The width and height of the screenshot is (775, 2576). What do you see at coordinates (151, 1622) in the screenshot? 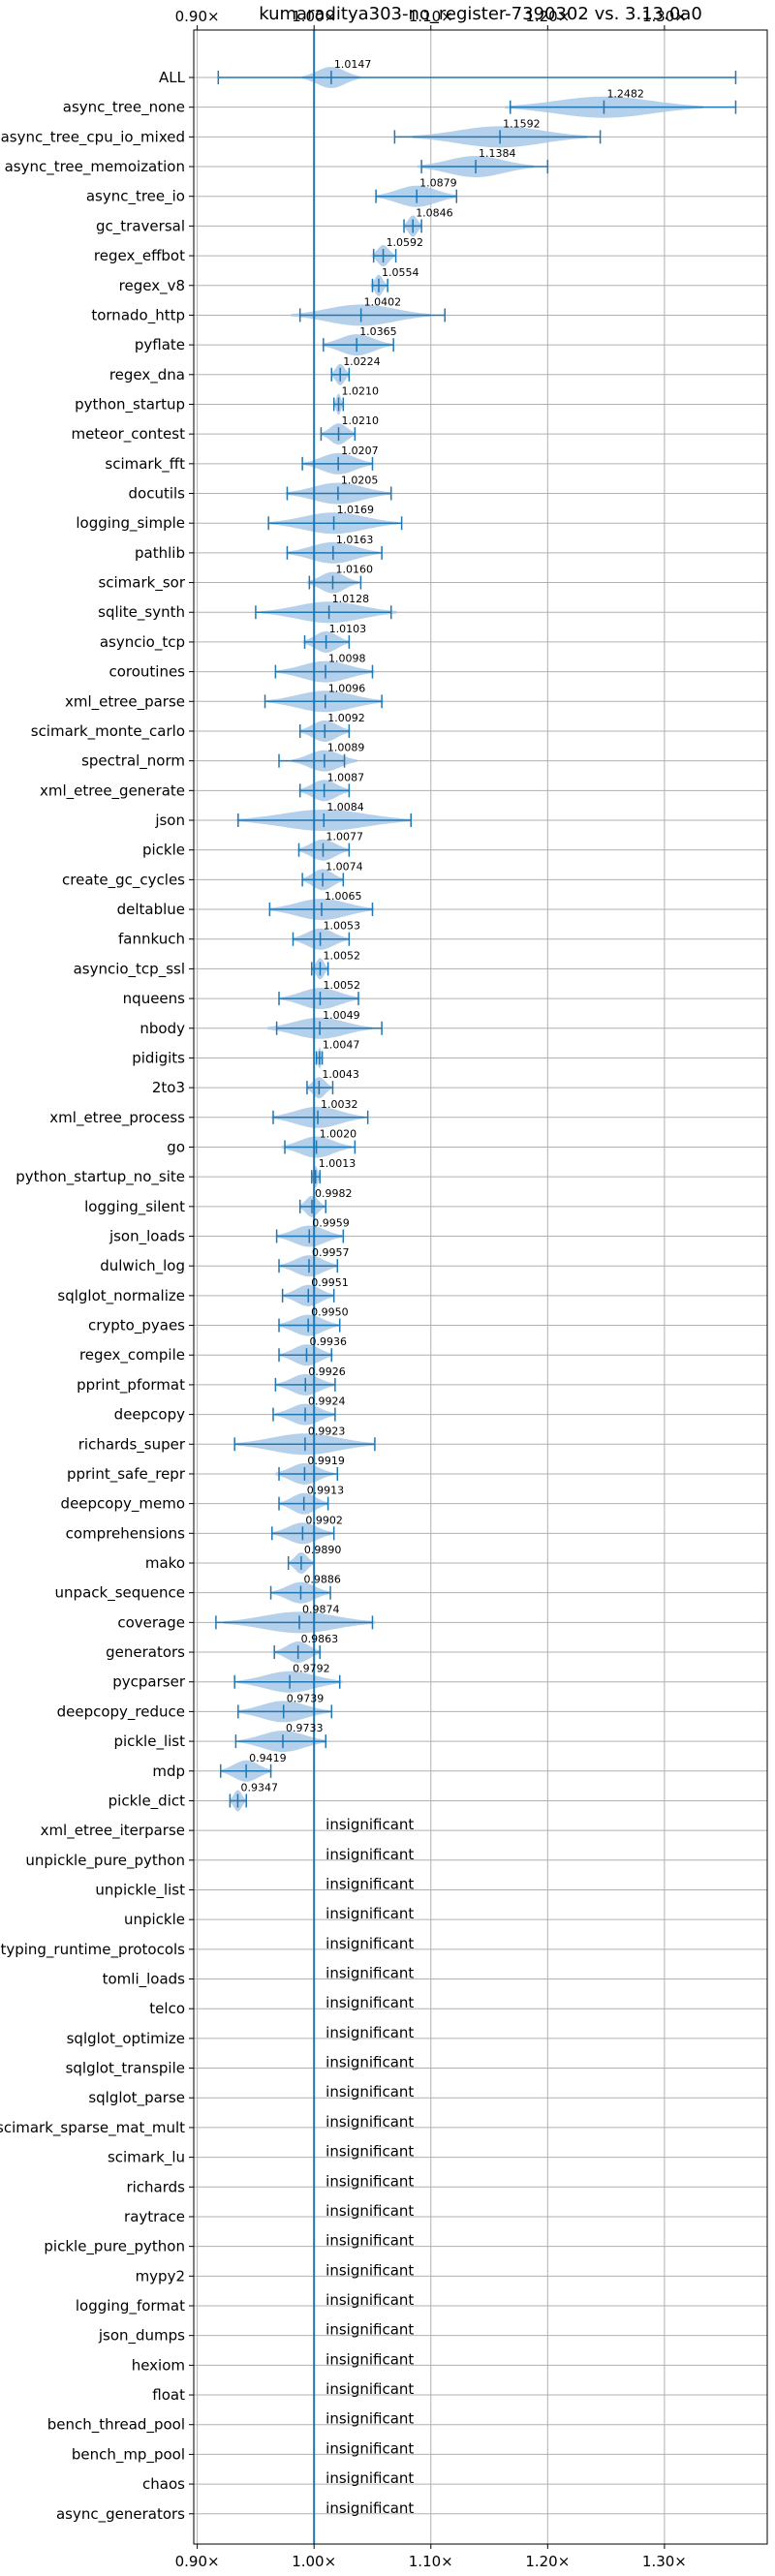
I see `row-label: coverage` at bounding box center [151, 1622].